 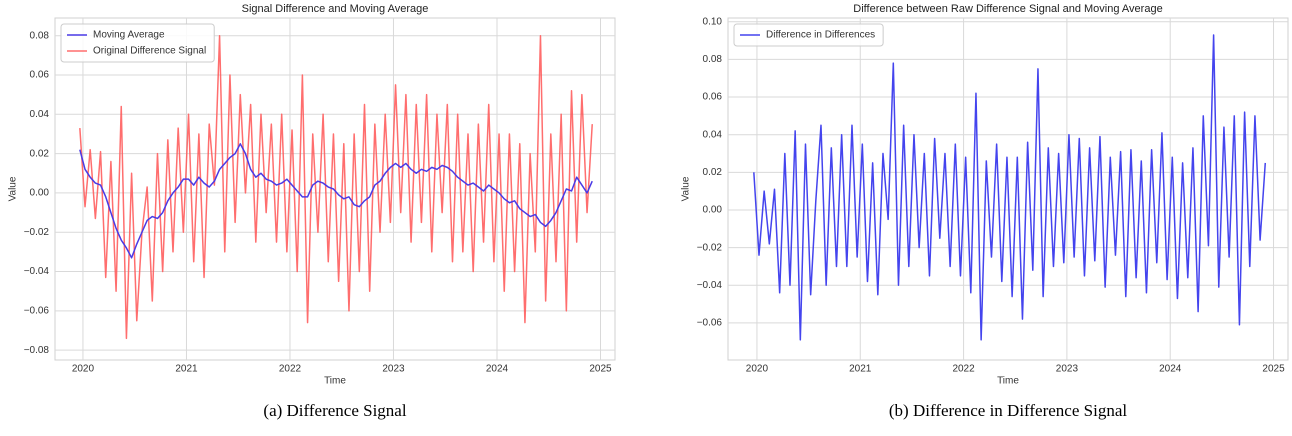 What do you see at coordinates (37, 350) in the screenshot?
I see `y-tick-label: −0.08` at bounding box center [37, 350].